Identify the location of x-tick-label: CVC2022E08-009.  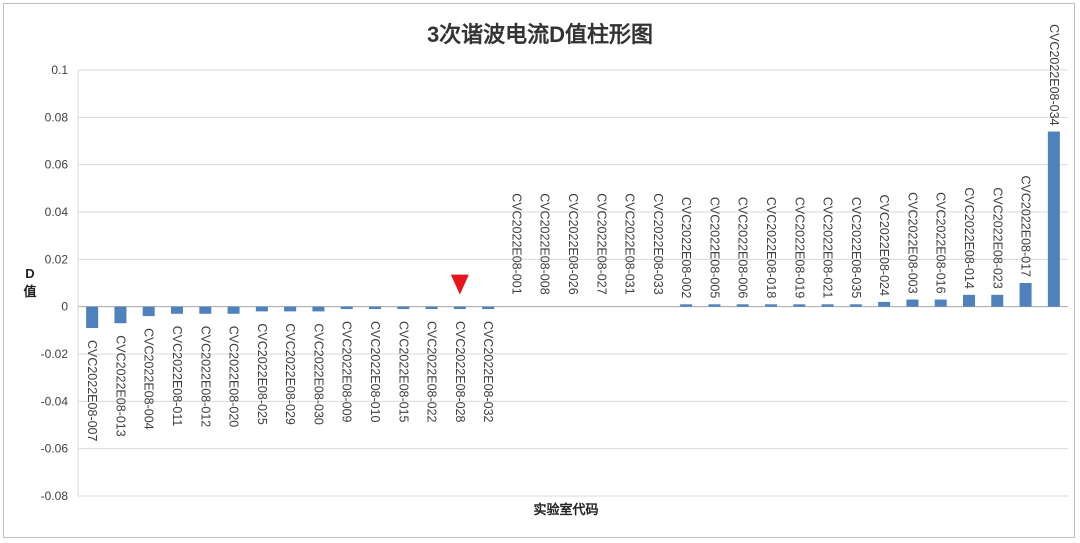
(347, 372).